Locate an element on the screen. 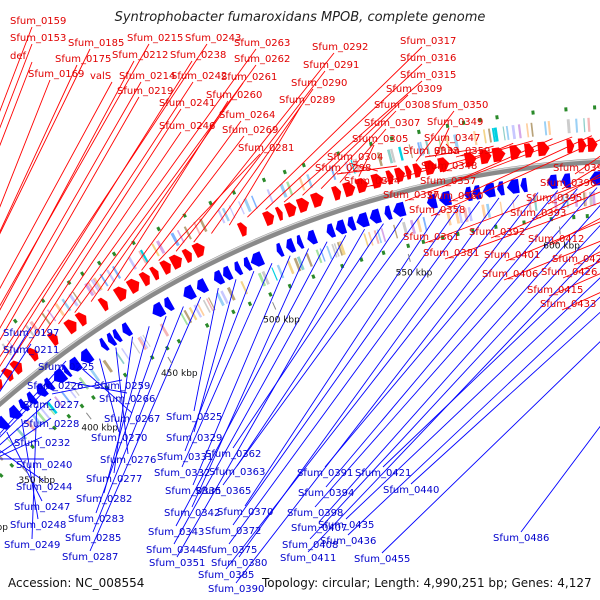 The image size is (600, 600). forward-gene-label: Sfum_0263 is located at coordinates (262, 43).